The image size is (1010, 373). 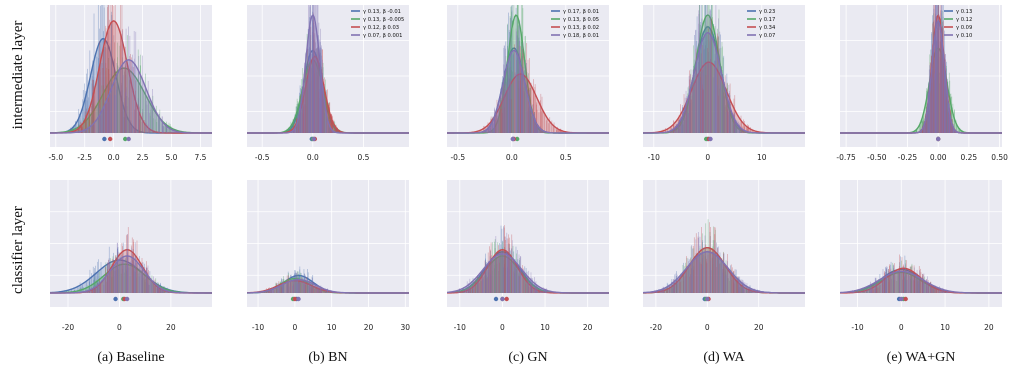 What do you see at coordinates (406, 327) in the screenshot?
I see `x-tick-label: 30` at bounding box center [406, 327].